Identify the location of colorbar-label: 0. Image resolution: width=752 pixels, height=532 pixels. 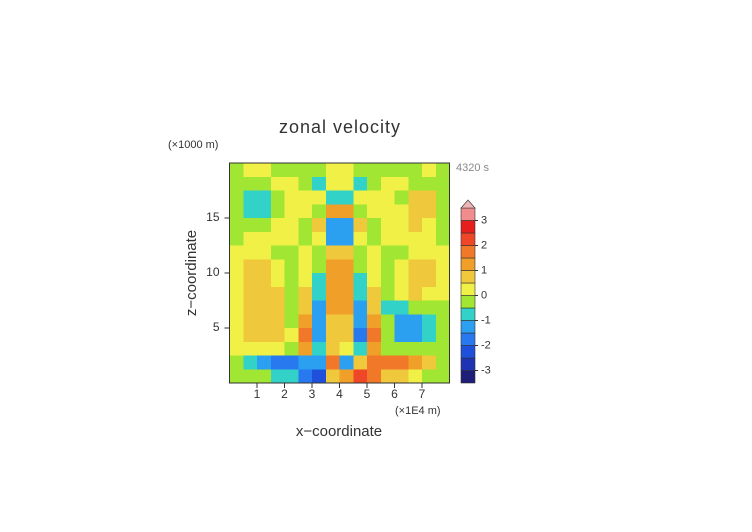
(484, 295).